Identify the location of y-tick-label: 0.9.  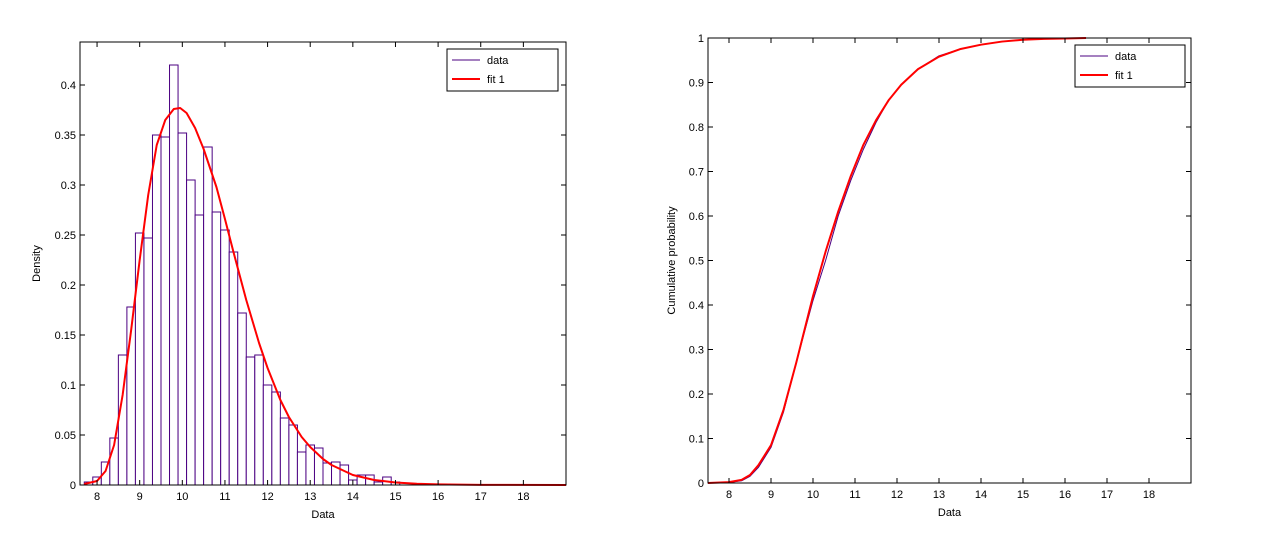
(696, 84).